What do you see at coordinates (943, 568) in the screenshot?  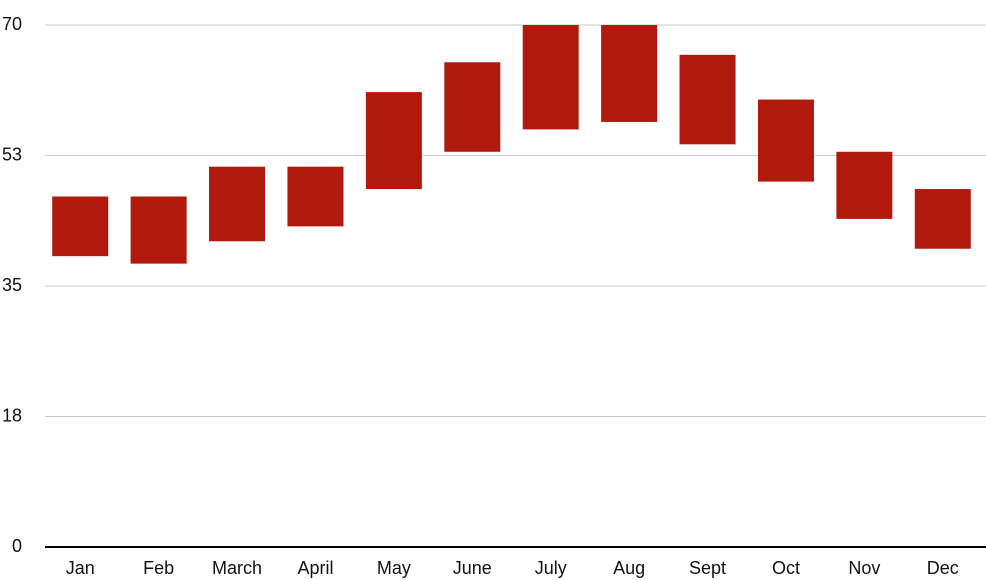 I see `x-tick-label: Dec` at bounding box center [943, 568].